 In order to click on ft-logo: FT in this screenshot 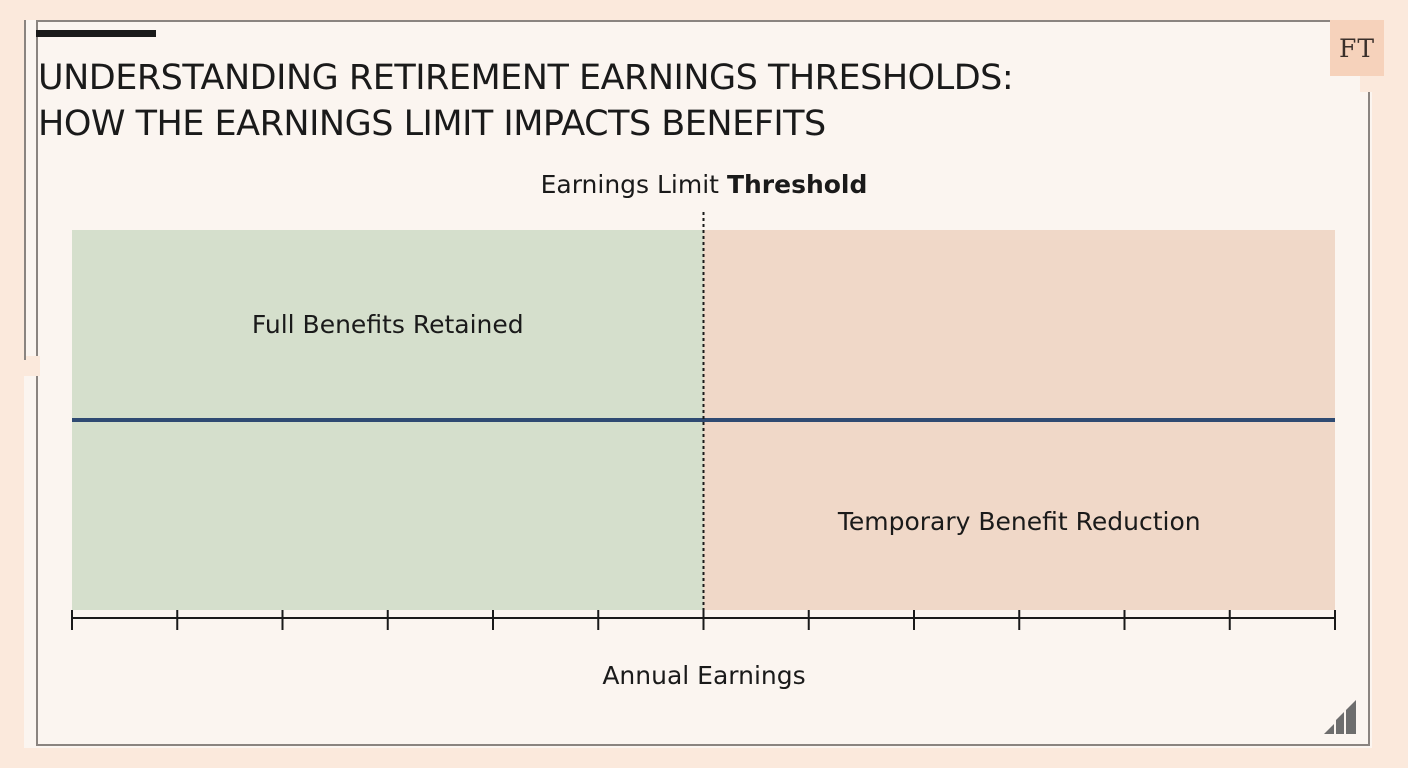, I will do `click(1357, 48)`.